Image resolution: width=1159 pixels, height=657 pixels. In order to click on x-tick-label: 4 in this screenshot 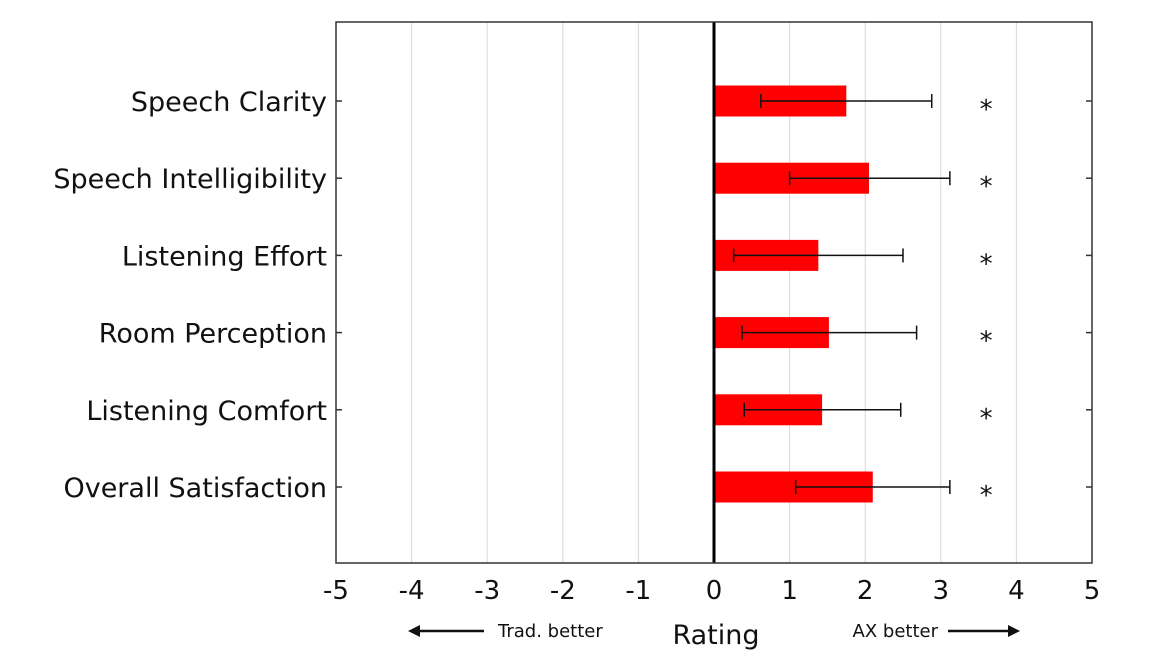, I will do `click(1016, 591)`.